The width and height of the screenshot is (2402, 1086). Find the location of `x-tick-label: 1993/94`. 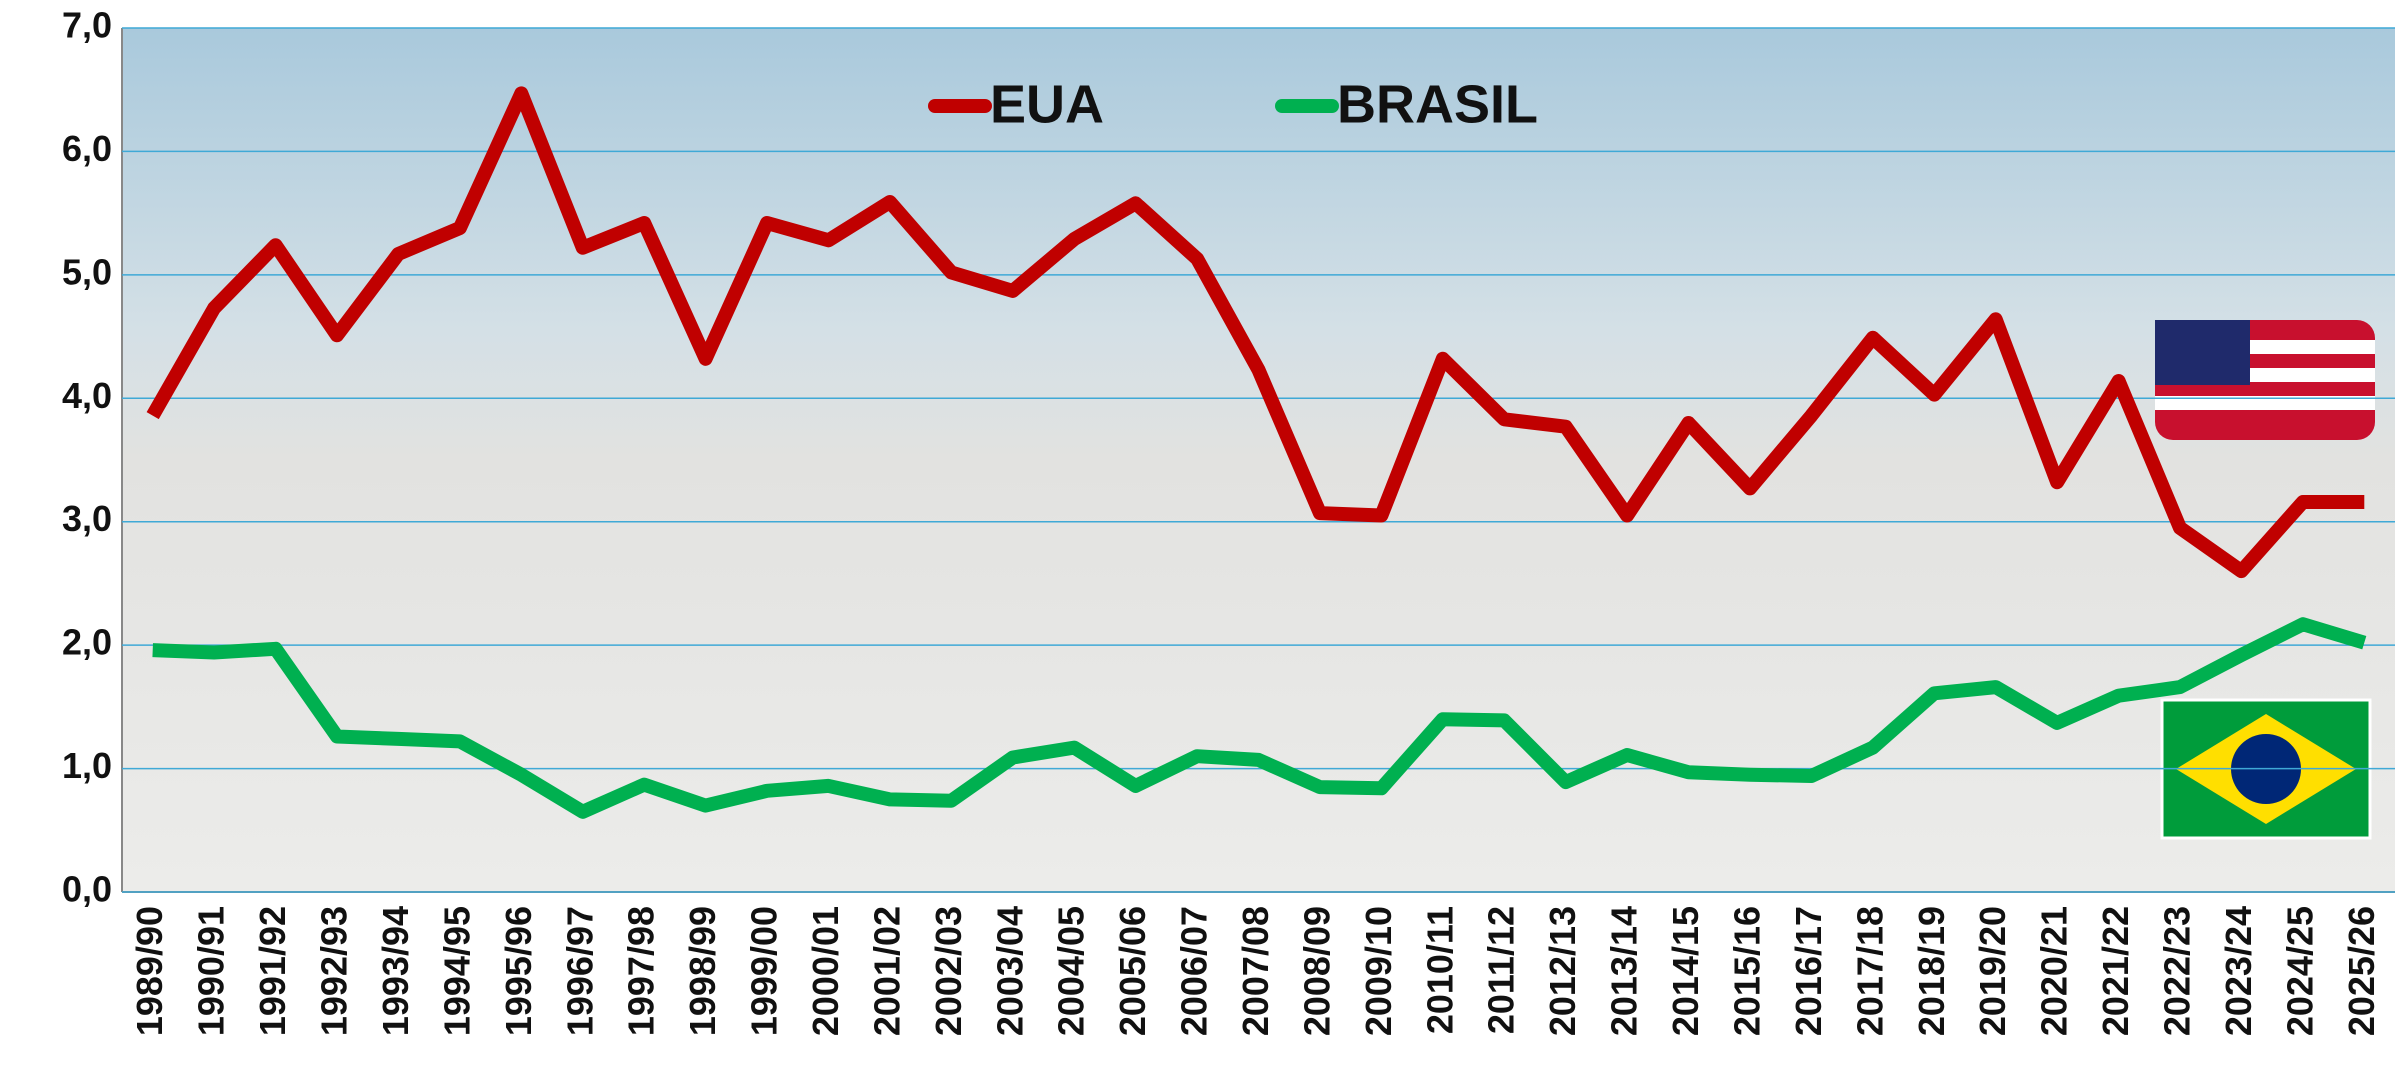

x-tick-label: 1993/94 is located at coordinates (395, 971).